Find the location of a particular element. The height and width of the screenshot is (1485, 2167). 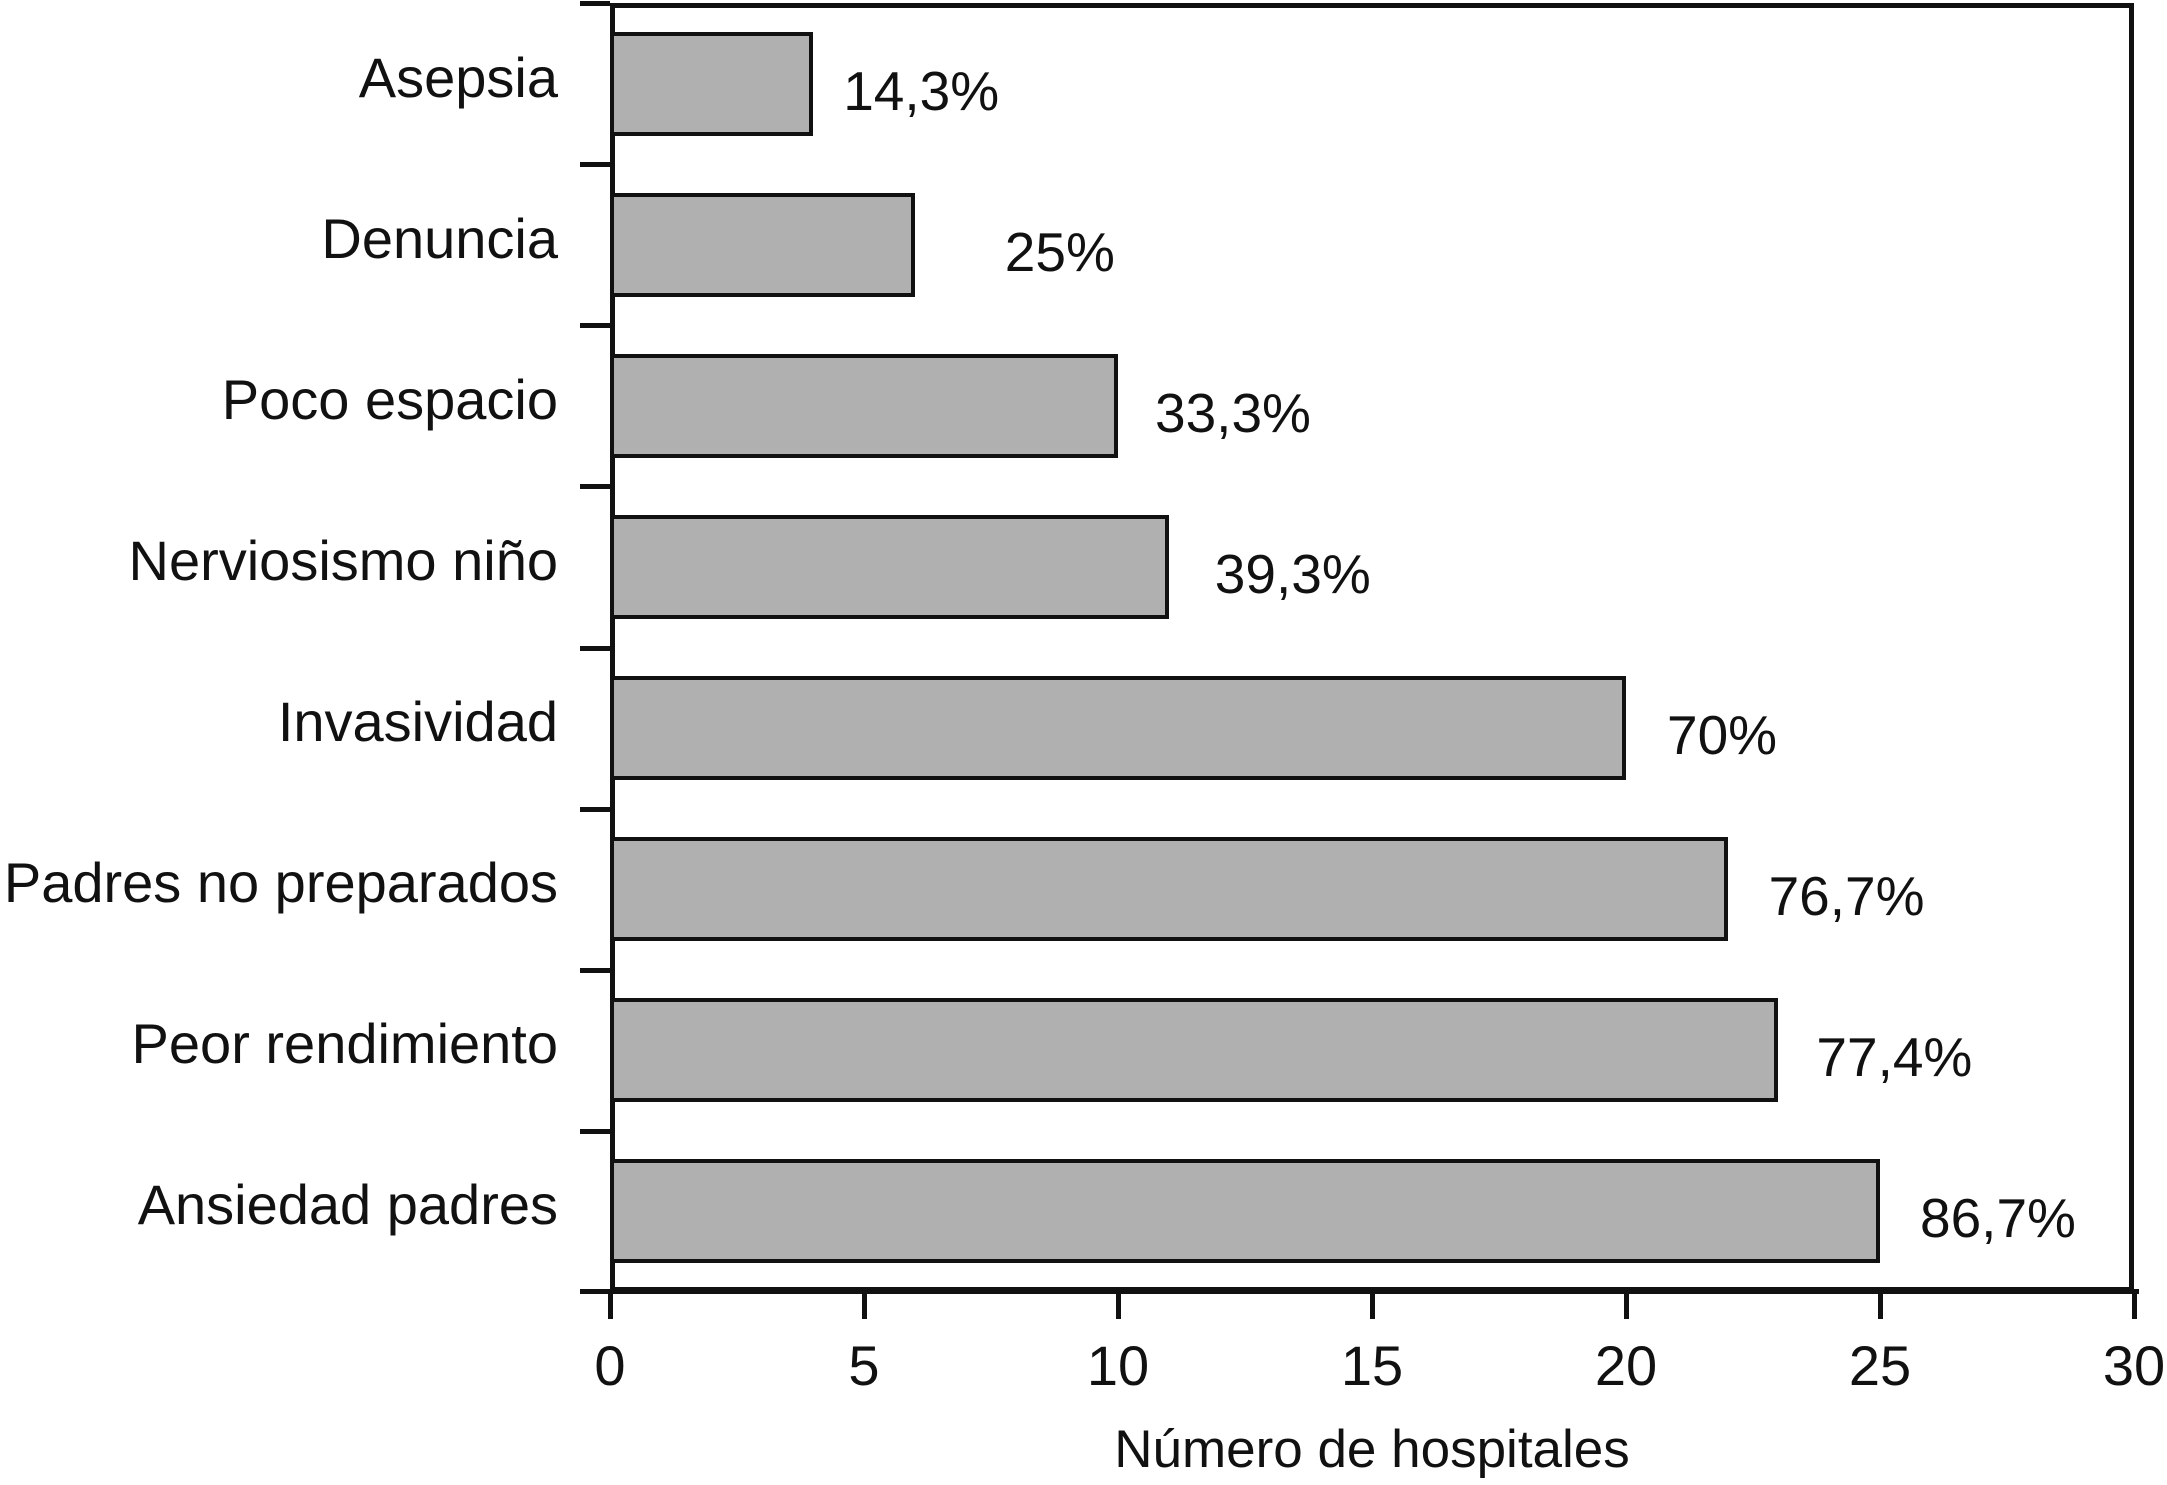

x-tick-label: 20 is located at coordinates (1626, 1365).